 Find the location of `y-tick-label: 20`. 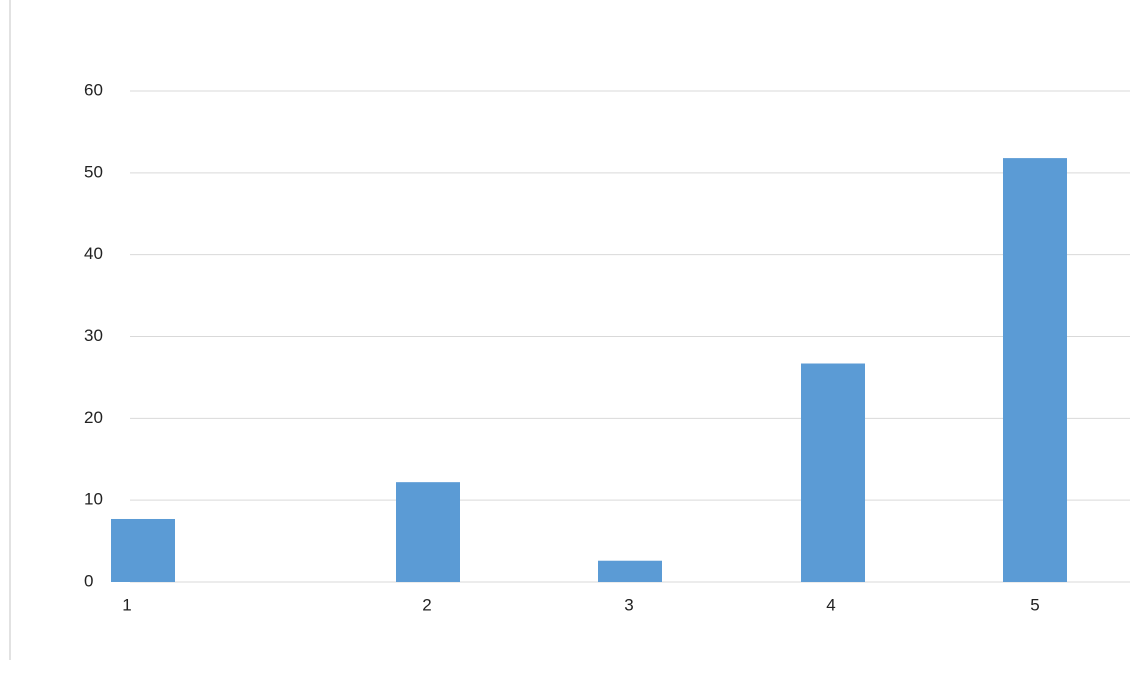

y-tick-label: 20 is located at coordinates (93, 417).